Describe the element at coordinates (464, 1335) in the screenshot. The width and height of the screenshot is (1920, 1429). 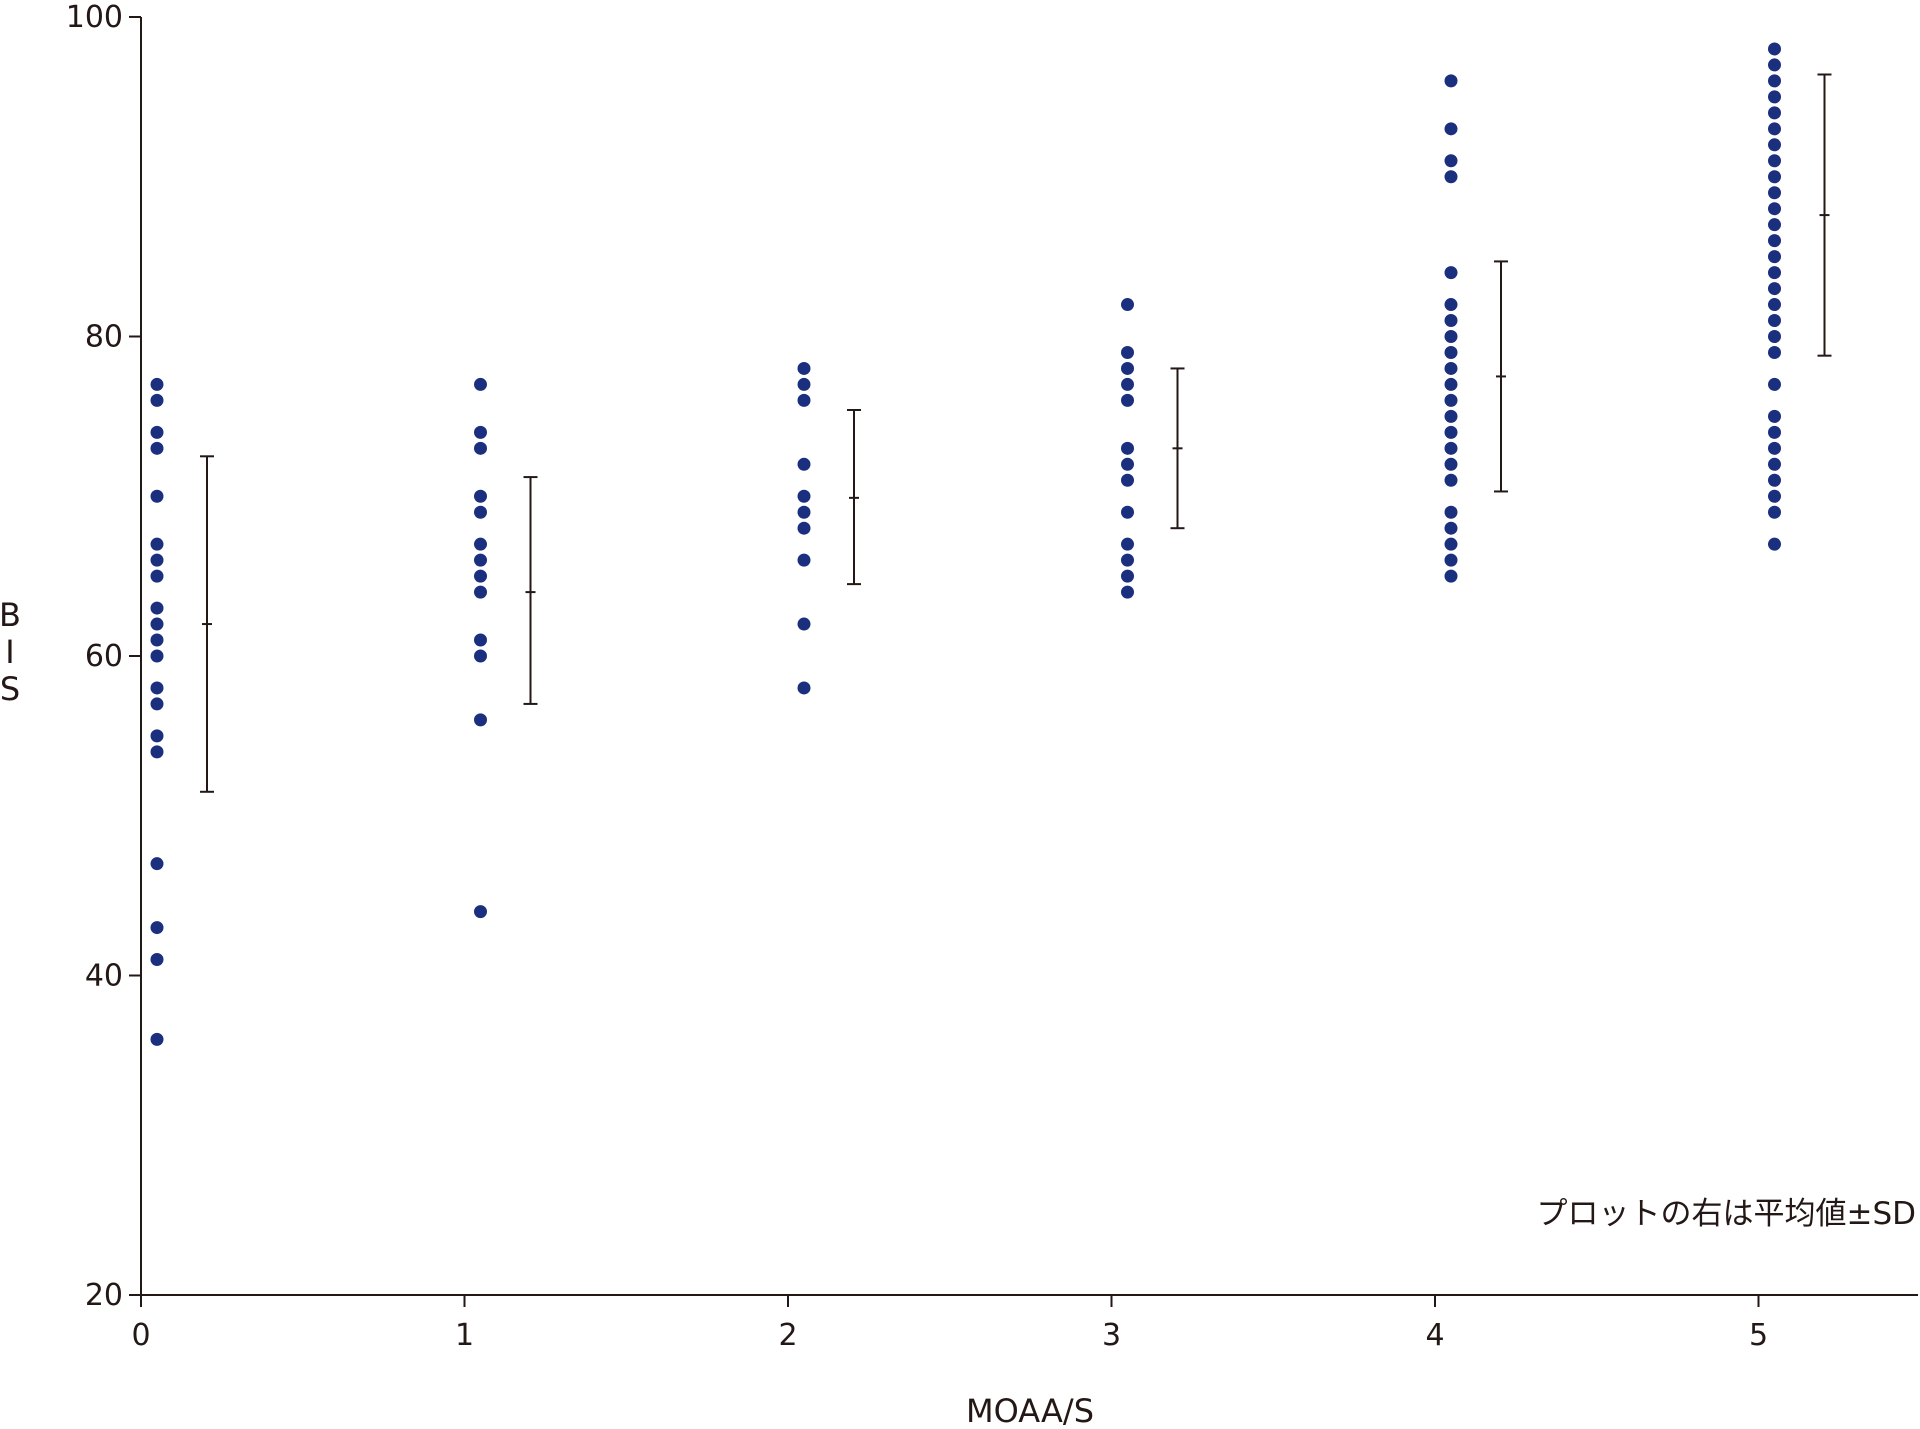
I see `x-tick-label: 1` at that location.